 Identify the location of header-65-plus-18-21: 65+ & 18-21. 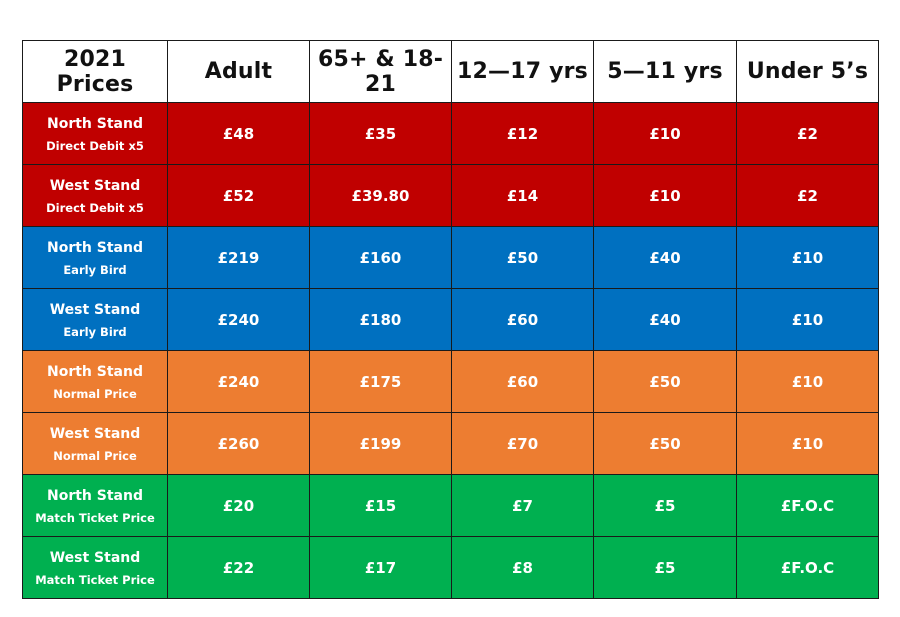
(380, 71).